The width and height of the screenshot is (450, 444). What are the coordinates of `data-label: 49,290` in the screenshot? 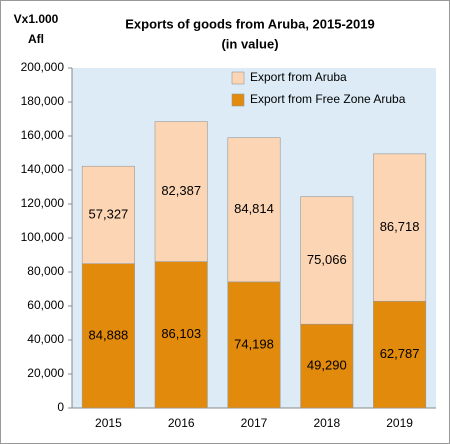 It's located at (327, 365).